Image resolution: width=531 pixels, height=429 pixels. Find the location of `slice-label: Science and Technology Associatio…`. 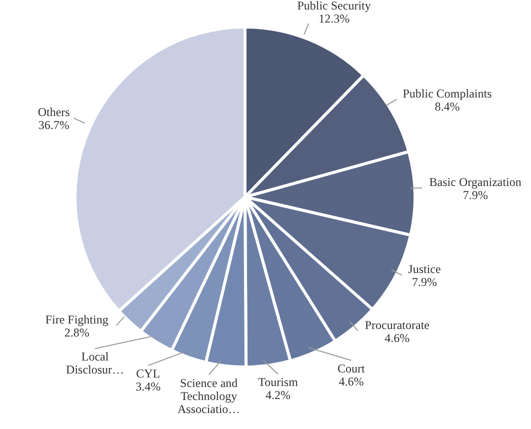

slice-label: Science and Technology Associatio… is located at coordinates (209, 396).